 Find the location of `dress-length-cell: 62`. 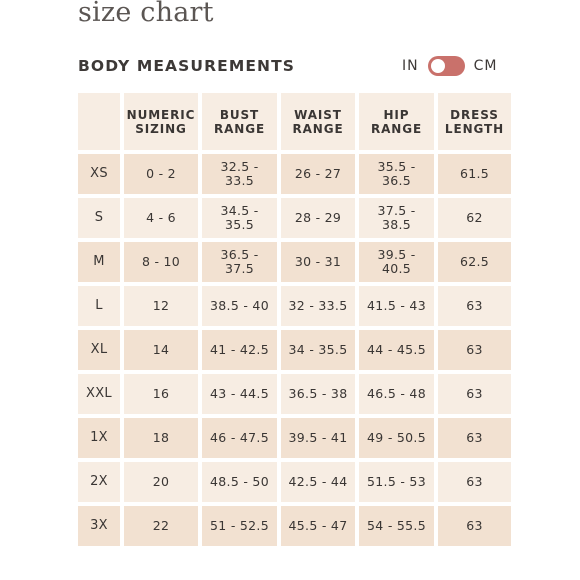

dress-length-cell: 62 is located at coordinates (474, 218).